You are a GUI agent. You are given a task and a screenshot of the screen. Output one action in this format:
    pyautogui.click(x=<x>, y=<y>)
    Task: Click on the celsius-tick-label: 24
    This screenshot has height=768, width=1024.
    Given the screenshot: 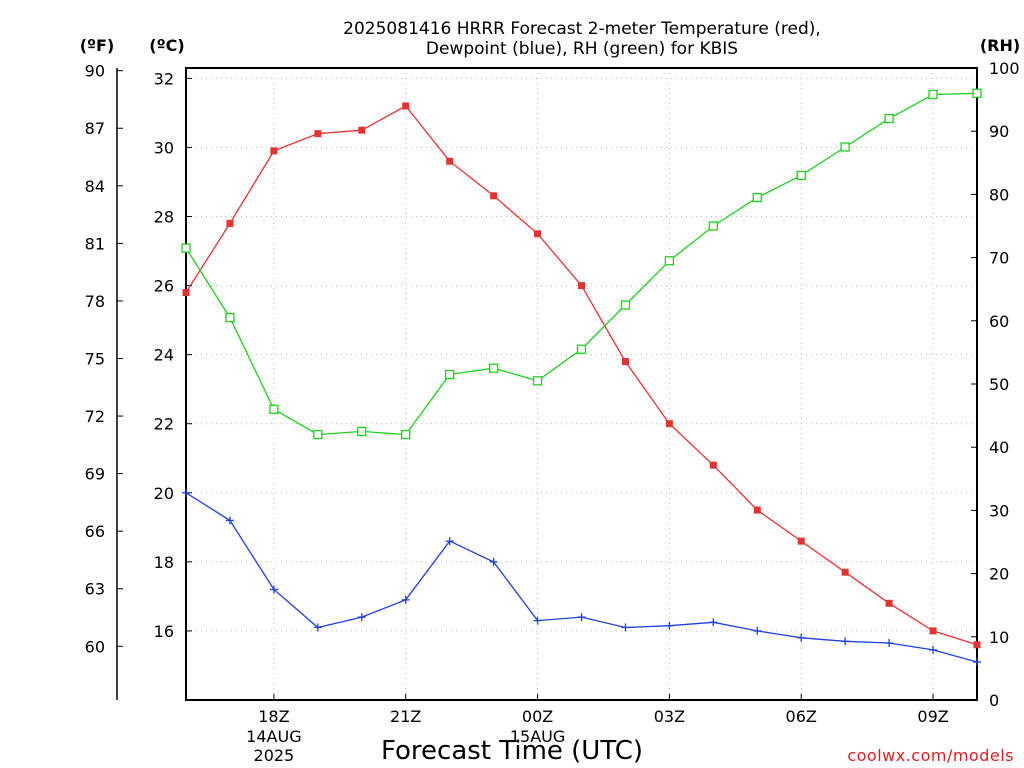 What is the action you would take?
    pyautogui.click(x=164, y=355)
    